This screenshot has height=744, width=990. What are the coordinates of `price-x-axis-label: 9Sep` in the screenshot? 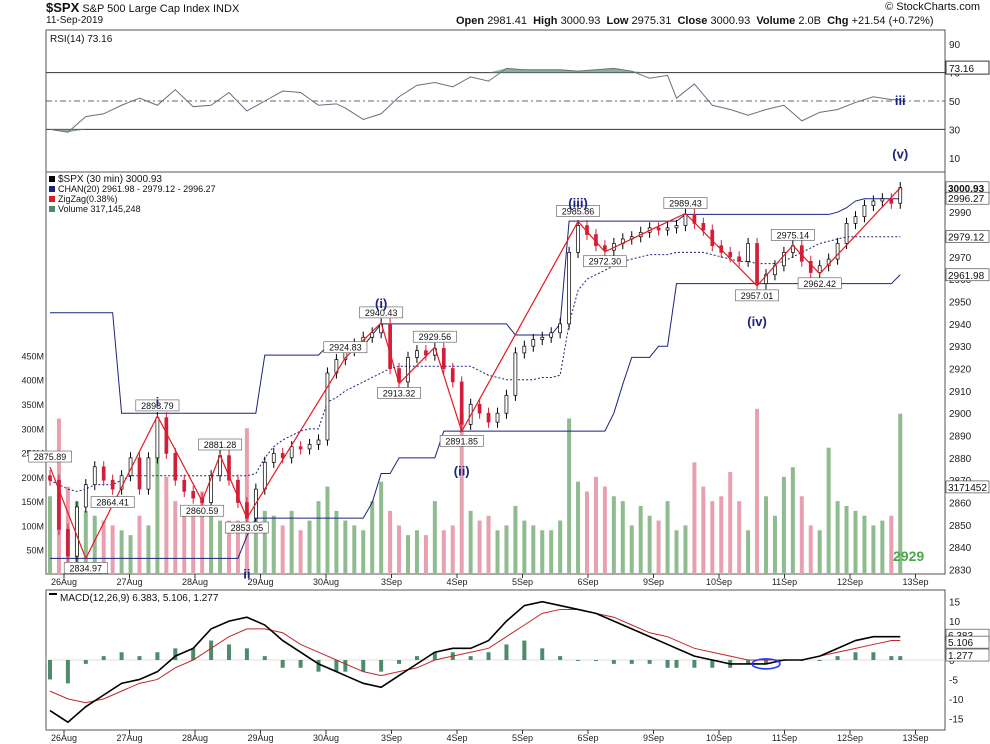 It's located at (653, 582).